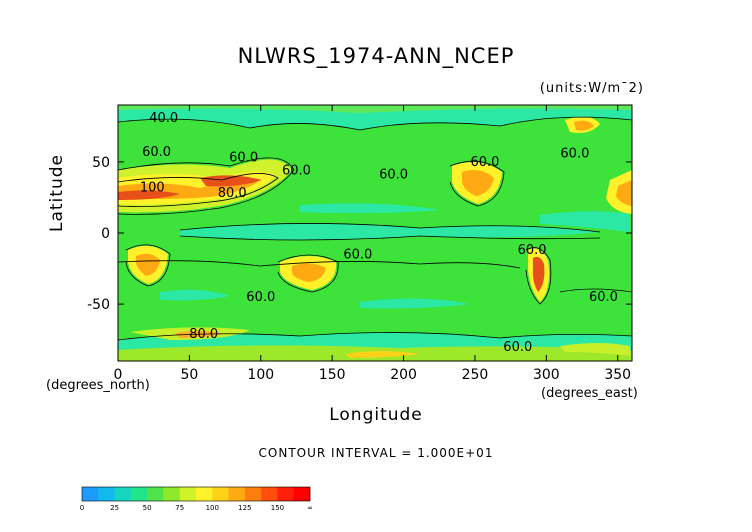 Image resolution: width=752 pixels, height=532 pixels. Describe the element at coordinates (277, 508) in the screenshot. I see `colorbar-tick-label: 150` at that location.